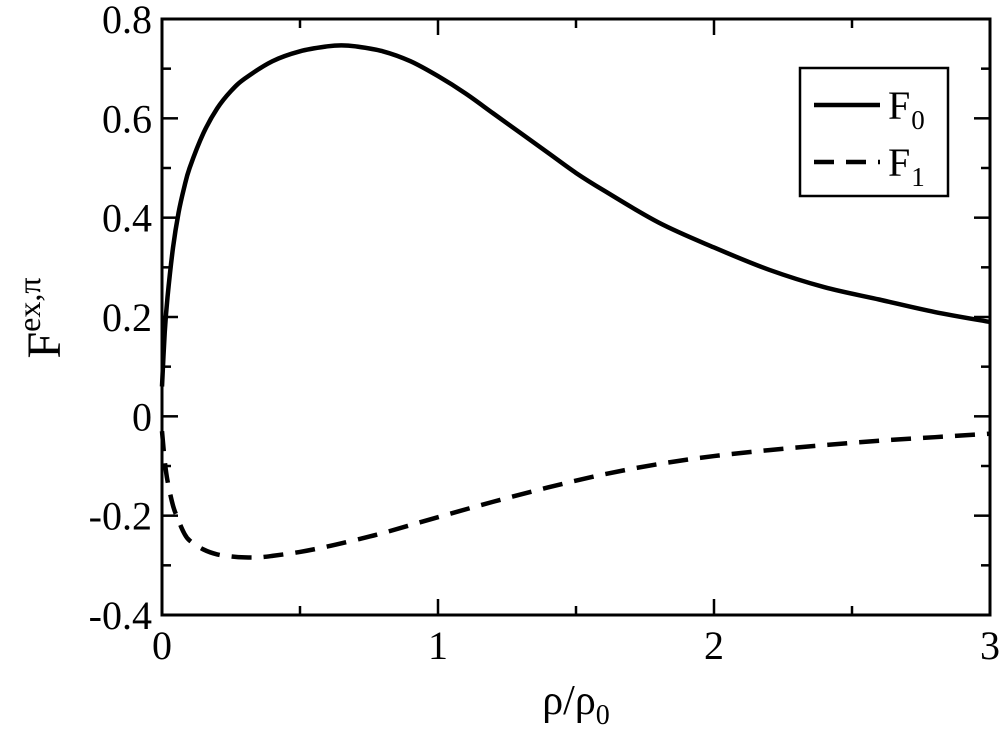 The width and height of the screenshot is (1006, 736). What do you see at coordinates (162, 645) in the screenshot?
I see `x-tick-label: 0` at bounding box center [162, 645].